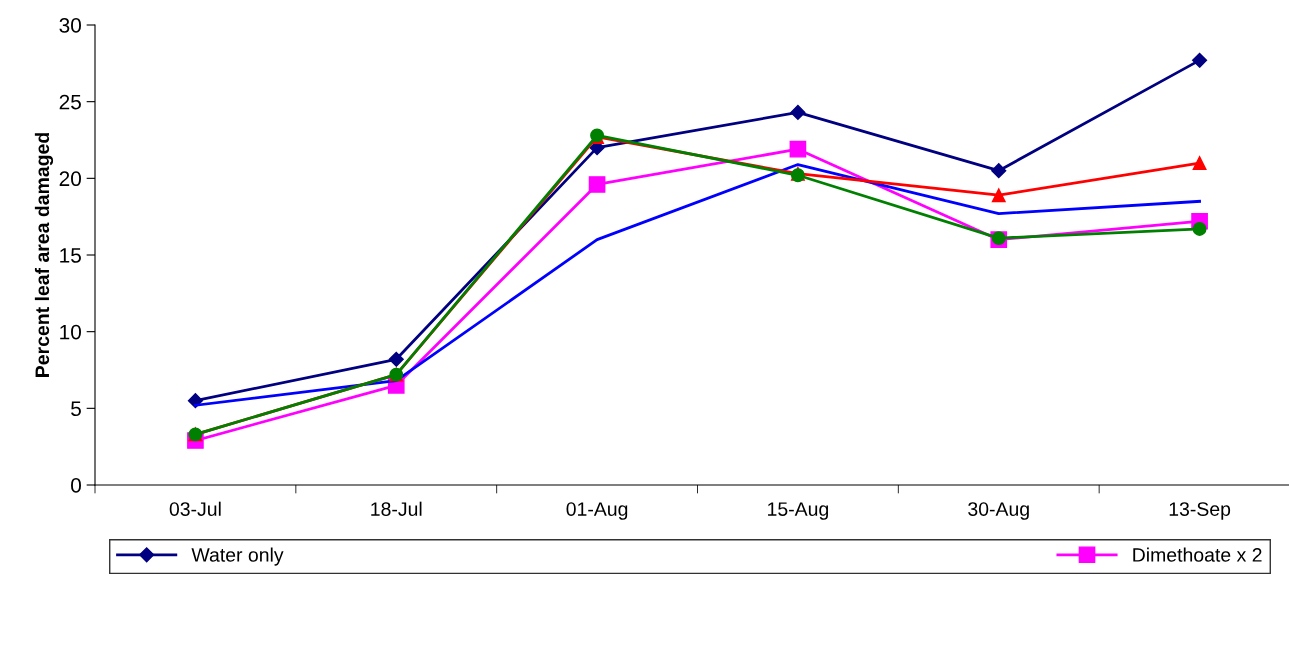 Image resolution: width=1289 pixels, height=659 pixels. Describe the element at coordinates (798, 511) in the screenshot. I see `x-tick-label: 15-Aug` at that location.